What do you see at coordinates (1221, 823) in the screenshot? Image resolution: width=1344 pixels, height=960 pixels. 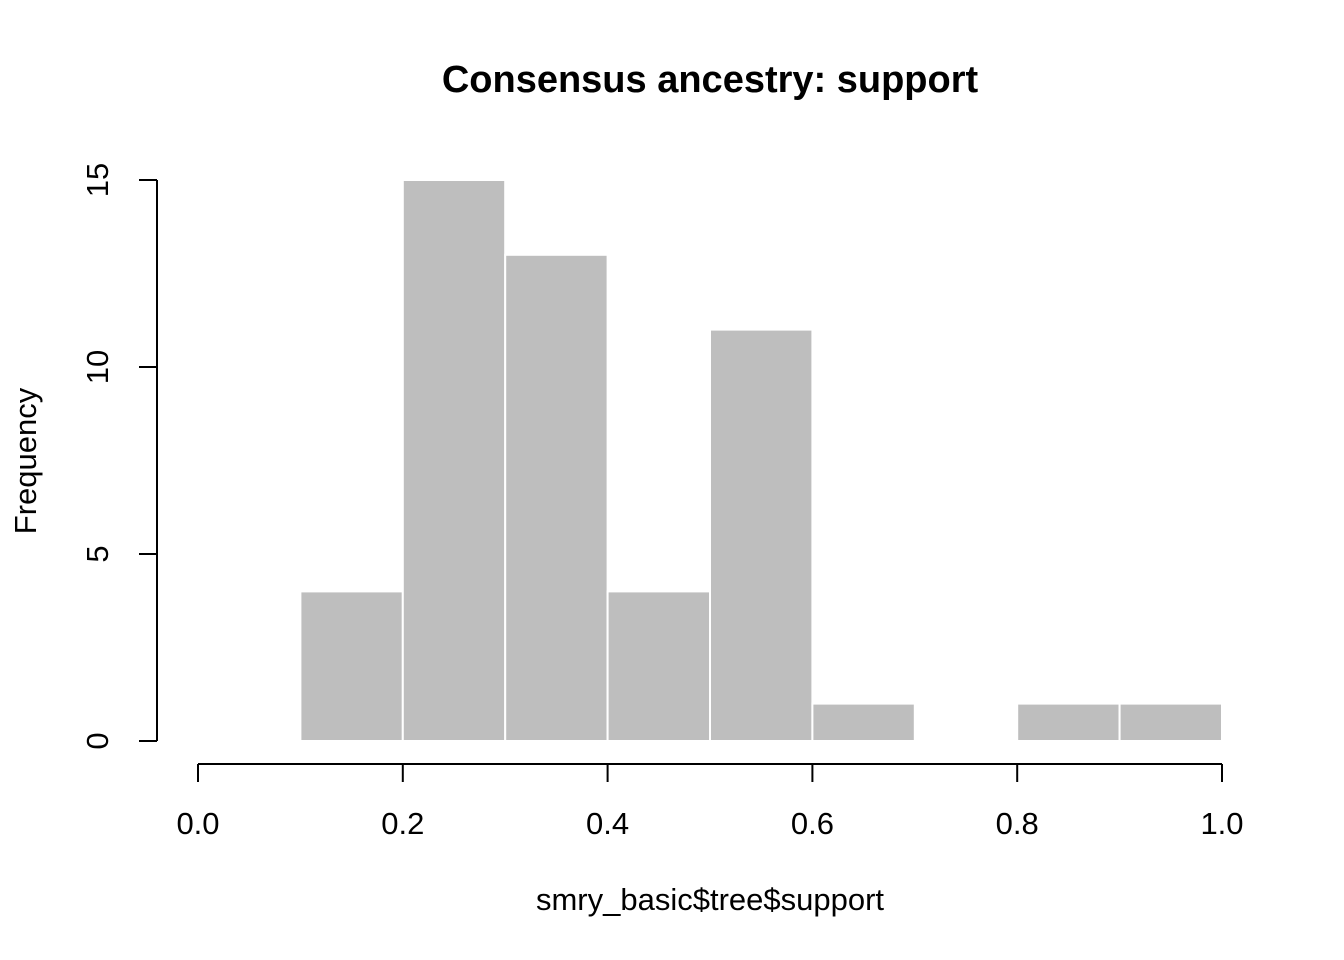 I see `x-tick-label: 1.0` at bounding box center [1221, 823].